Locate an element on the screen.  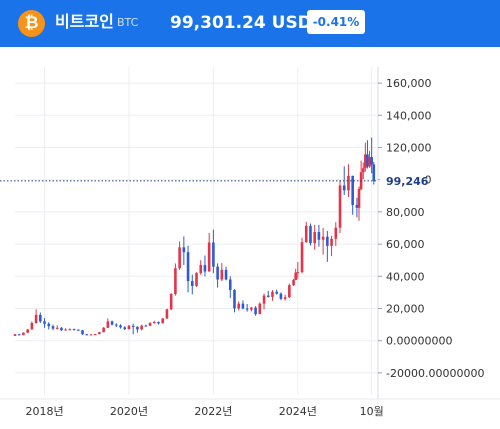
coin-name: 비트코인 is located at coordinates (84, 21).